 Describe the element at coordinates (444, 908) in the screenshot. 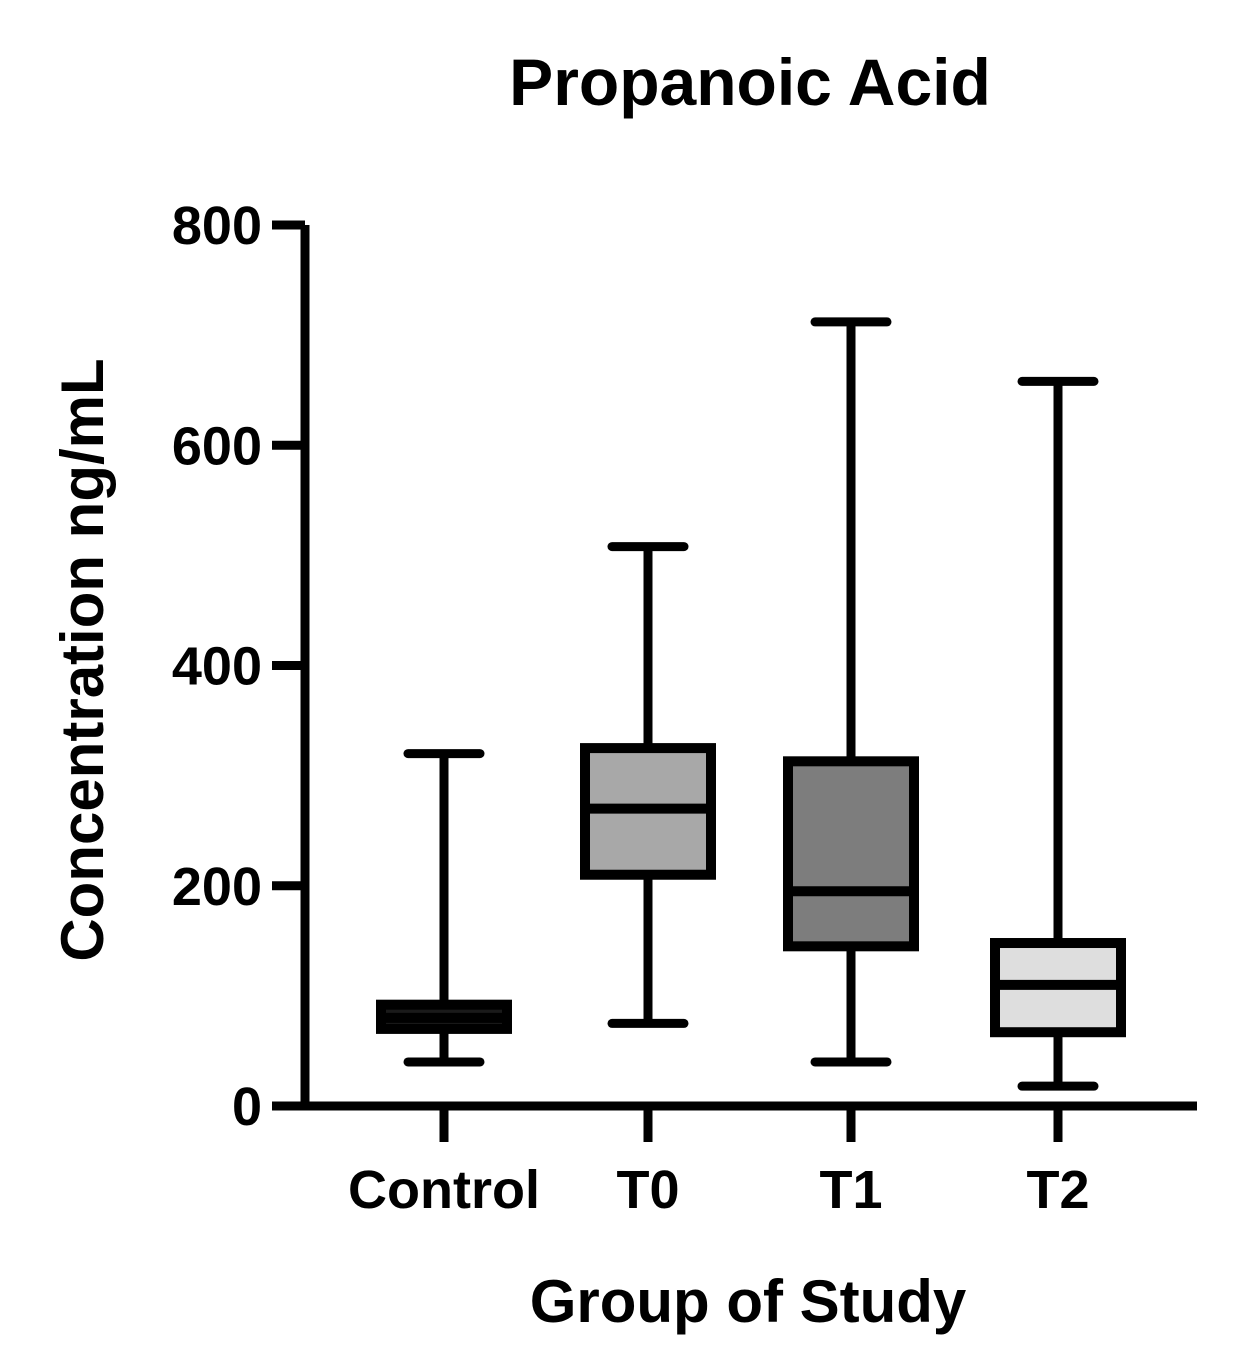

I see `box-group-control` at that location.